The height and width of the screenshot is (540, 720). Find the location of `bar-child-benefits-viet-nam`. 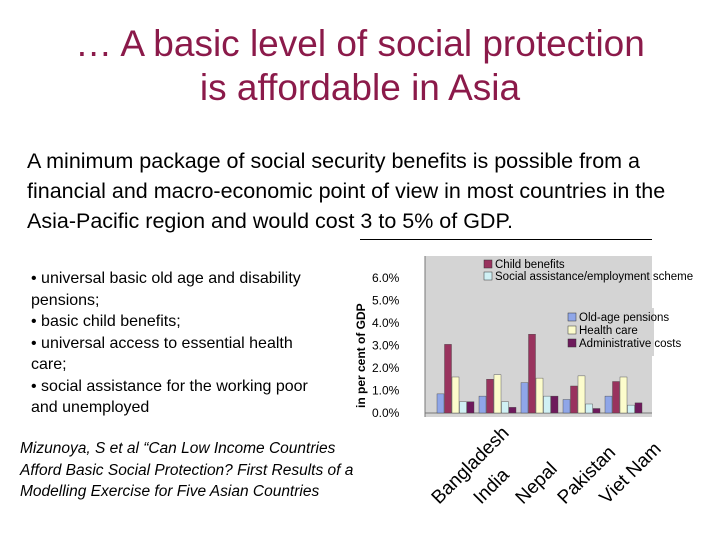

bar-child-benefits-viet-nam is located at coordinates (616, 397).